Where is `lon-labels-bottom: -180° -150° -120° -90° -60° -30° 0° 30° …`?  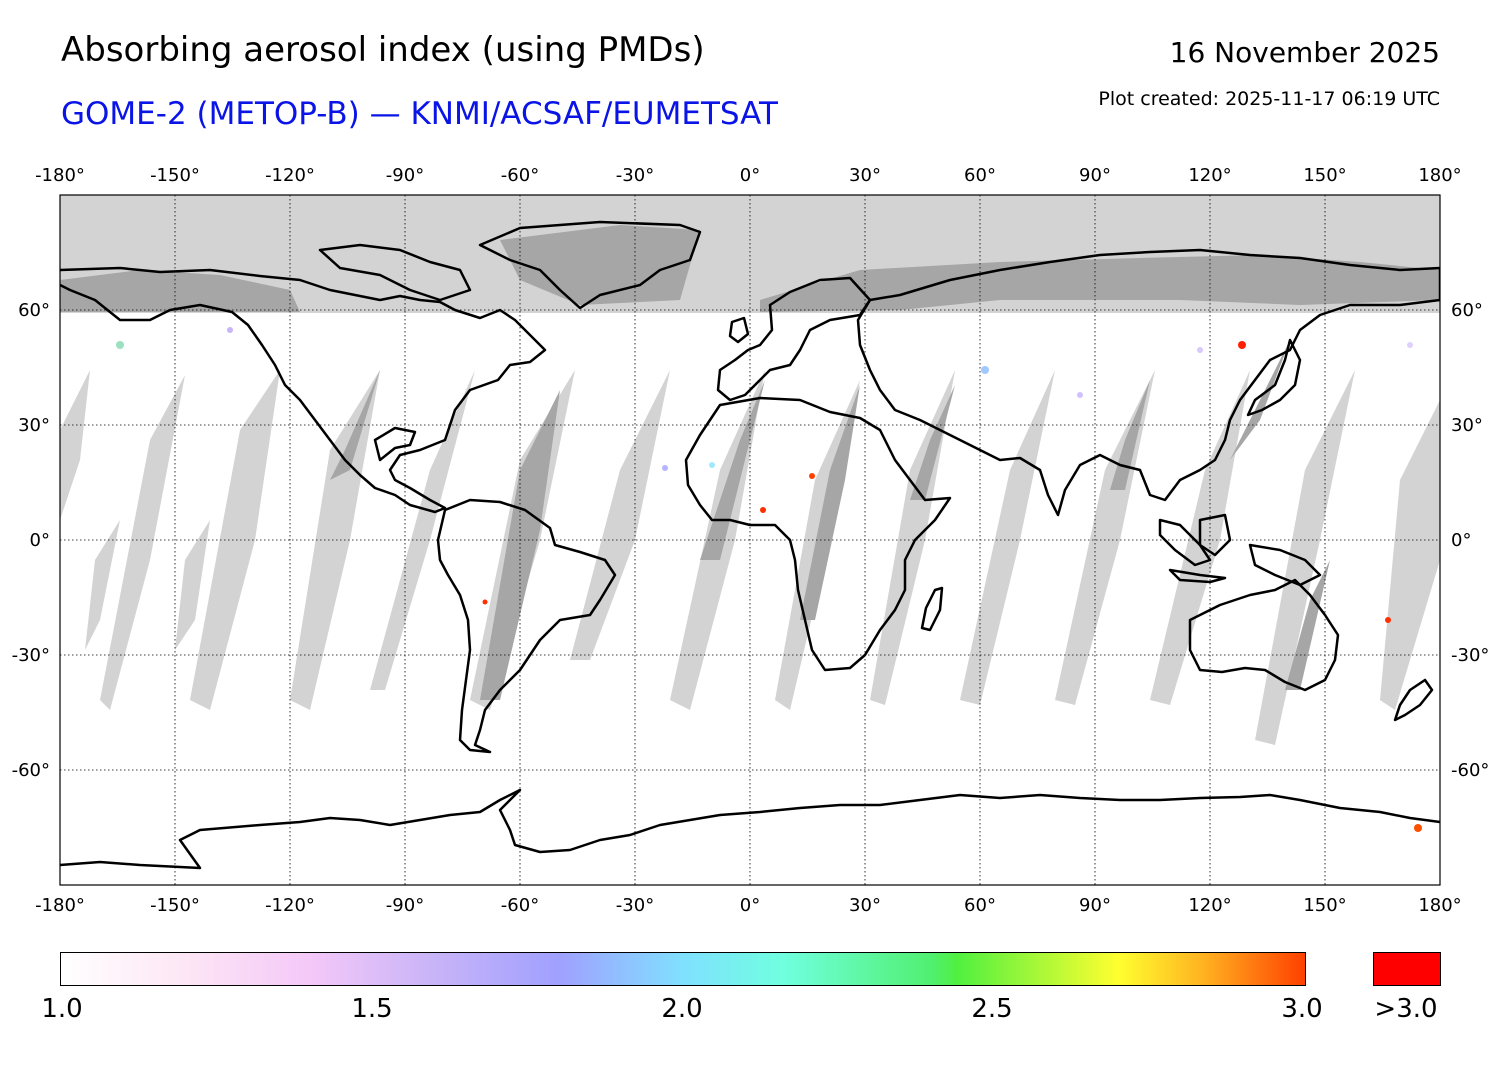 lon-labels-bottom: -180° -150° -120° -90° -60° -30° 0° 30° … is located at coordinates (748, 905).